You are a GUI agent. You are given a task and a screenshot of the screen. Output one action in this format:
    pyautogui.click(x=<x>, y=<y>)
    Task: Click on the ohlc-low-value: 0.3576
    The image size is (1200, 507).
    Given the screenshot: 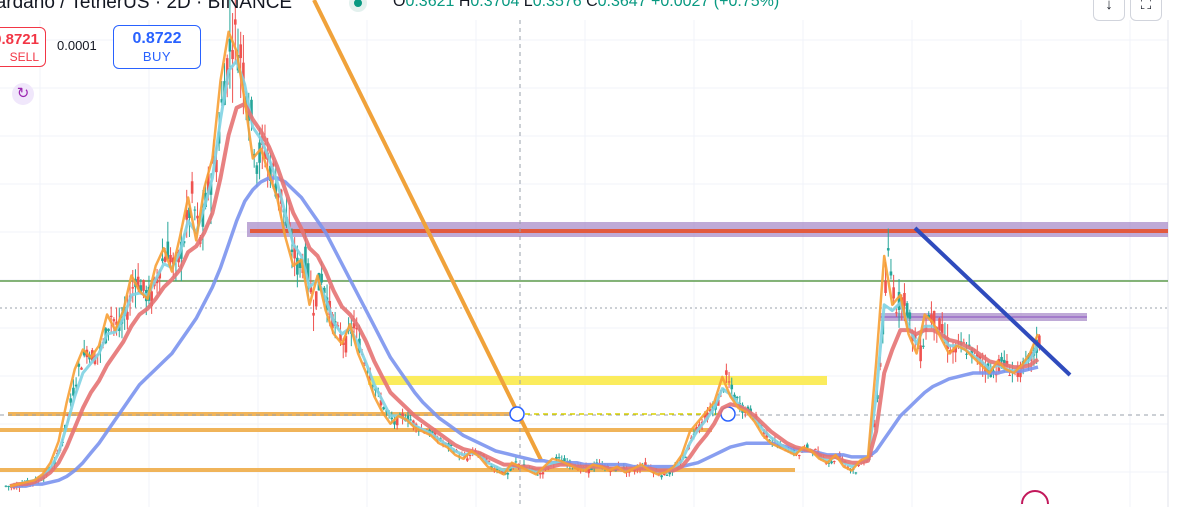 What is the action you would take?
    pyautogui.click(x=557, y=5)
    